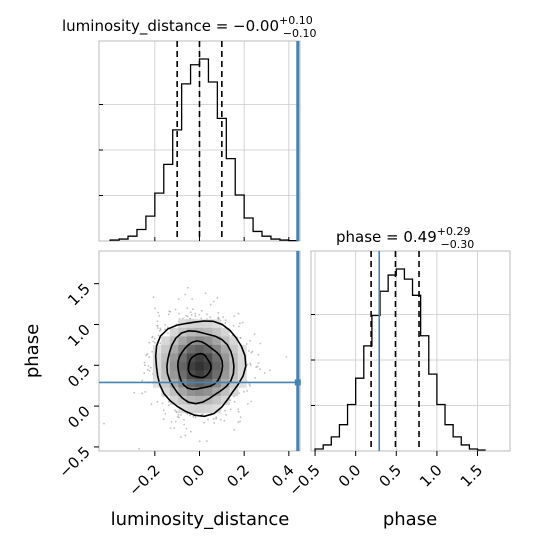  Describe the element at coordinates (189, 27) in the screenshot. I see `luminosity-distance-title: luminosity_distance = −0.00+0.10 −0.10` at that location.